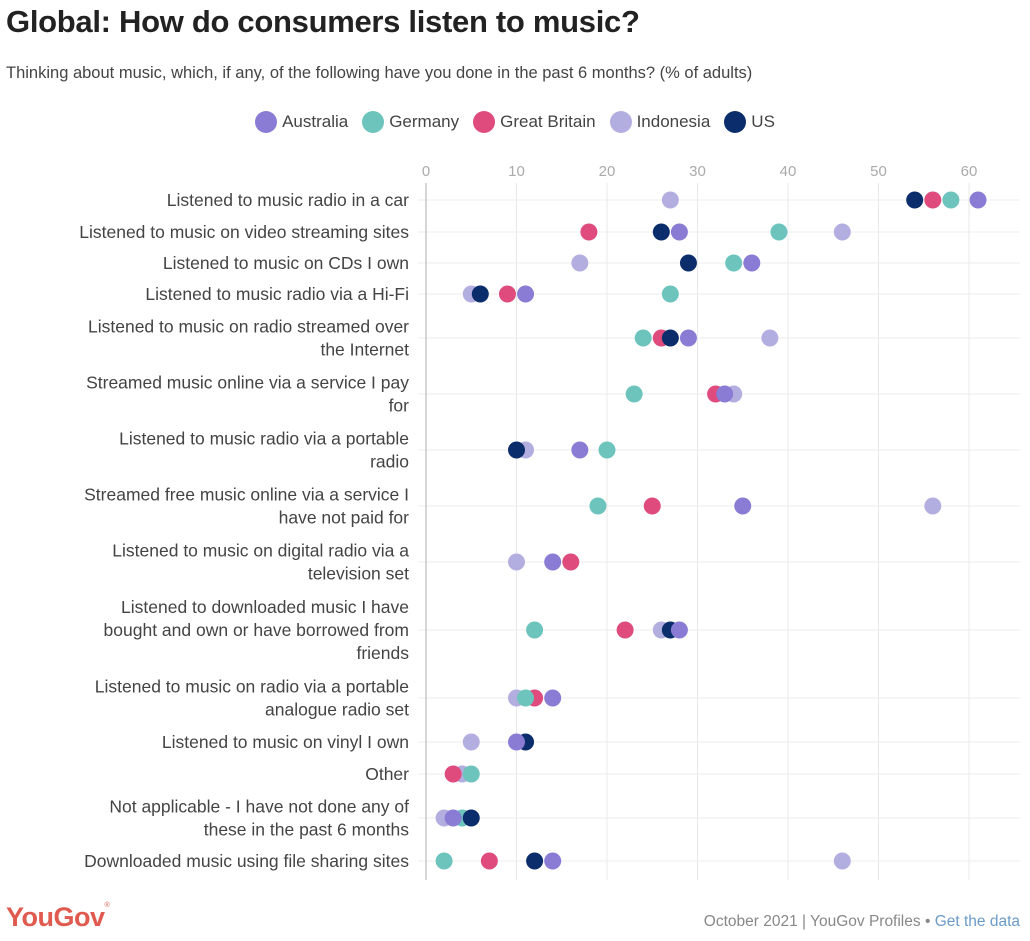  What do you see at coordinates (358, 574) in the screenshot?
I see `category-label: television set` at bounding box center [358, 574].